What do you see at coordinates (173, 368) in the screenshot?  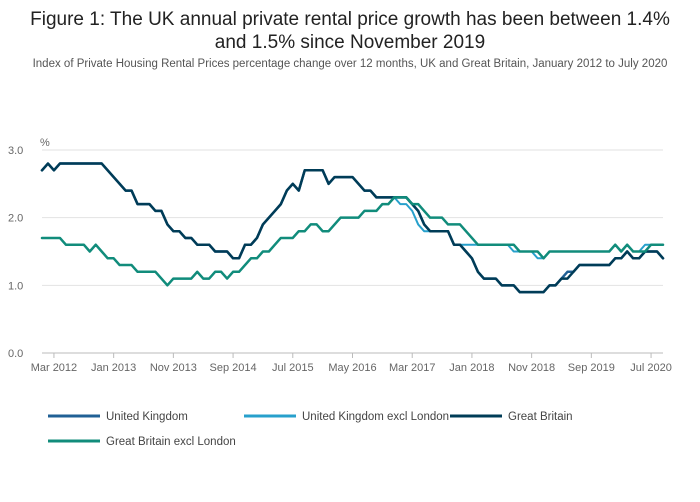 I see `x-tick-label: Nov 2013` at bounding box center [173, 368].